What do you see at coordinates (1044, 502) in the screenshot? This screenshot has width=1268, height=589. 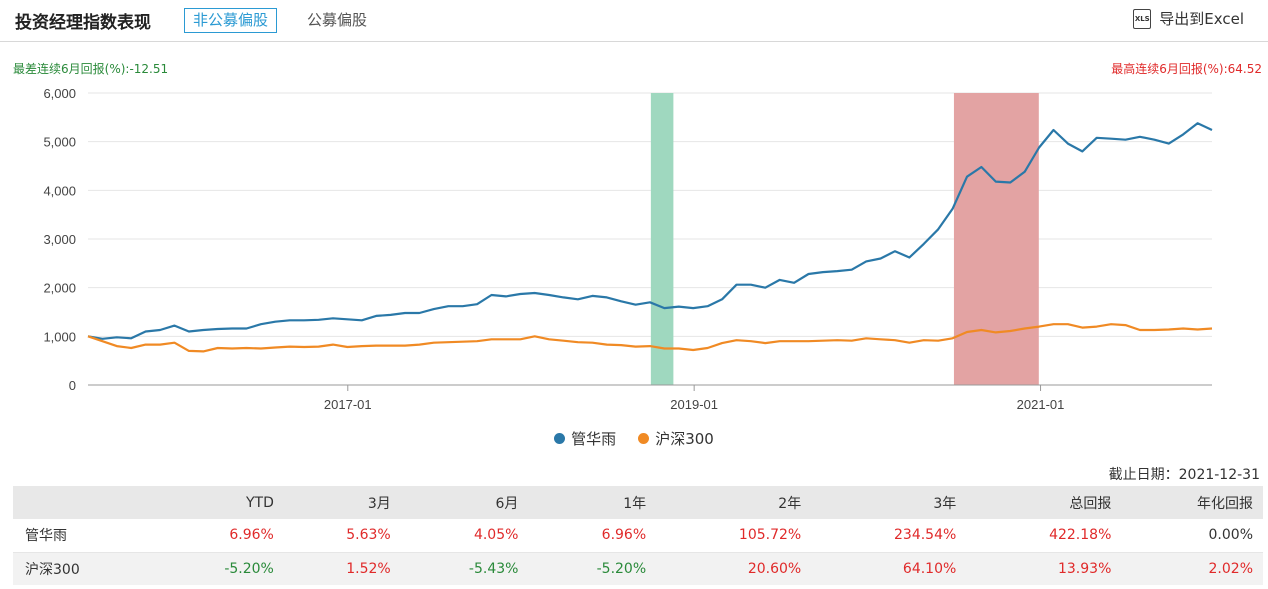 I see `table-header: 总回报` at bounding box center [1044, 502].